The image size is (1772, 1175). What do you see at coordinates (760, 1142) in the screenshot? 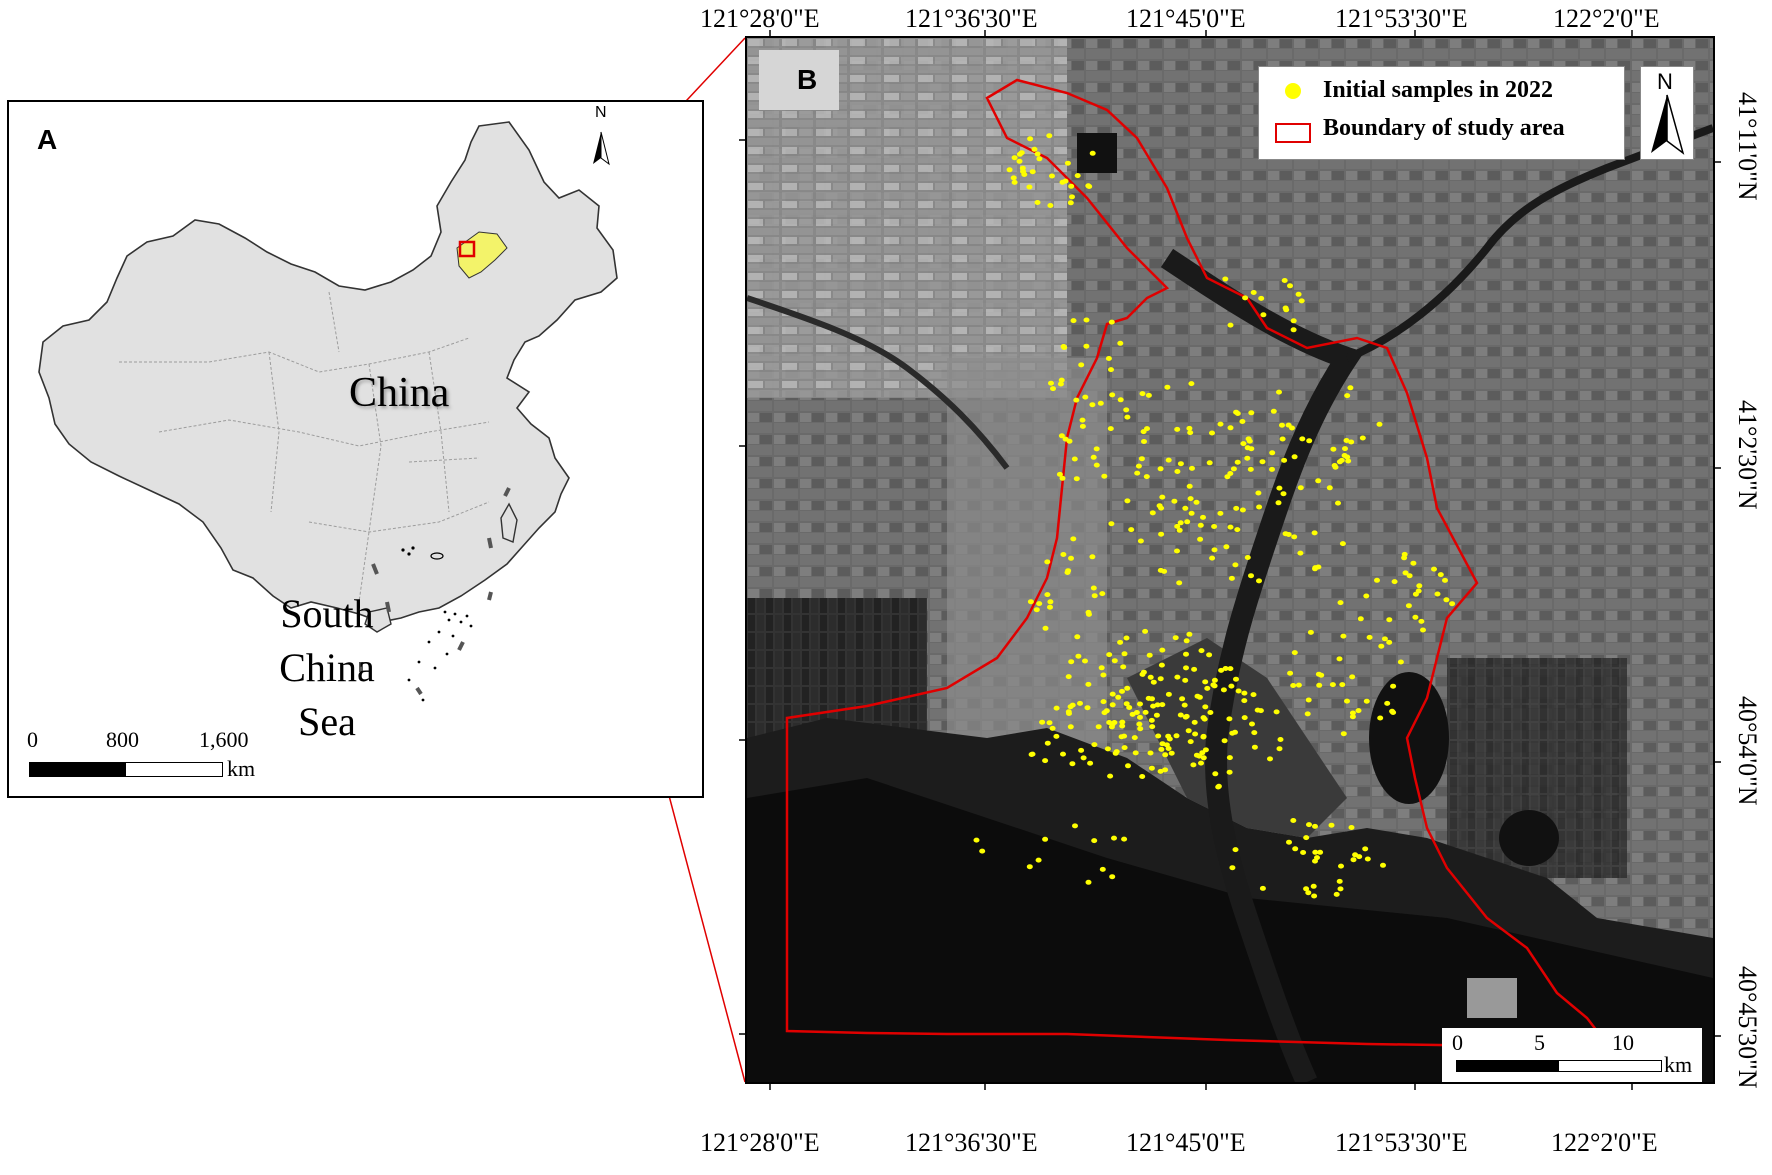
I see `bottom-longitude-label: 121°28'0"E` at bounding box center [760, 1142].